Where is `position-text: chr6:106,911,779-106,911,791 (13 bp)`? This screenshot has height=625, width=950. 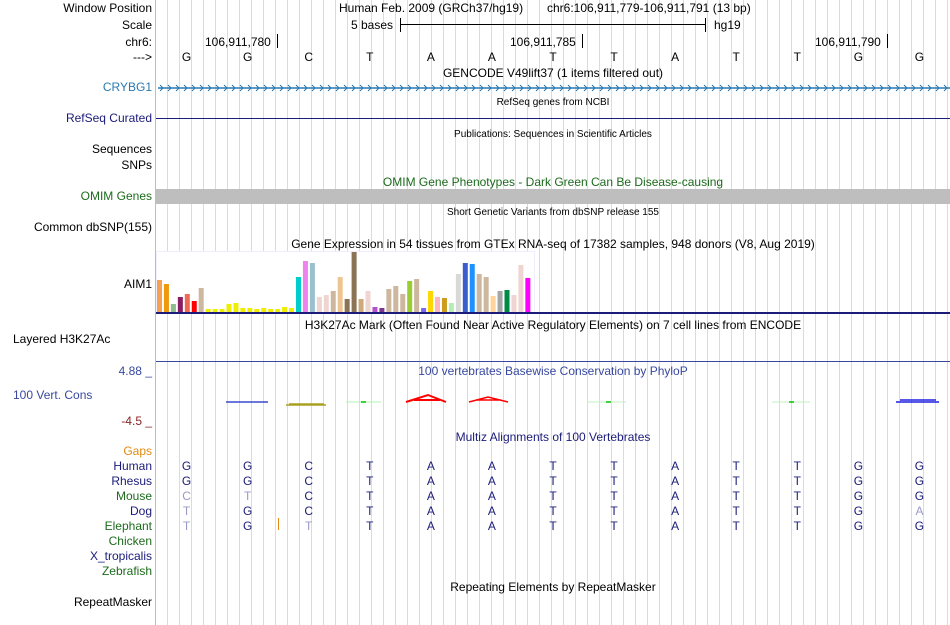
position-text: chr6:106,911,779-106,911,791 (13 bp) is located at coordinates (649, 8).